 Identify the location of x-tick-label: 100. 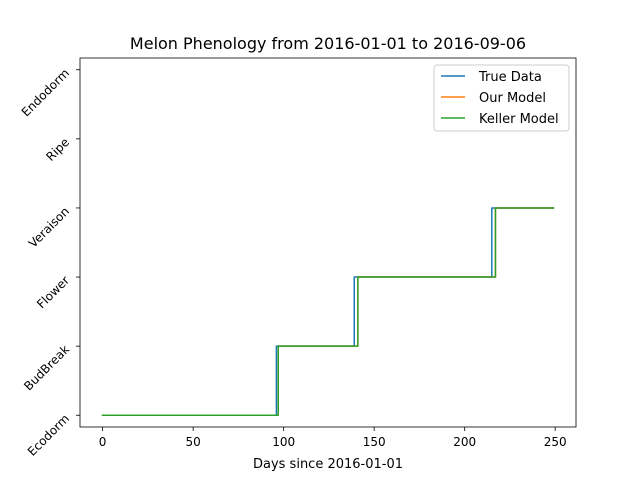
(283, 442).